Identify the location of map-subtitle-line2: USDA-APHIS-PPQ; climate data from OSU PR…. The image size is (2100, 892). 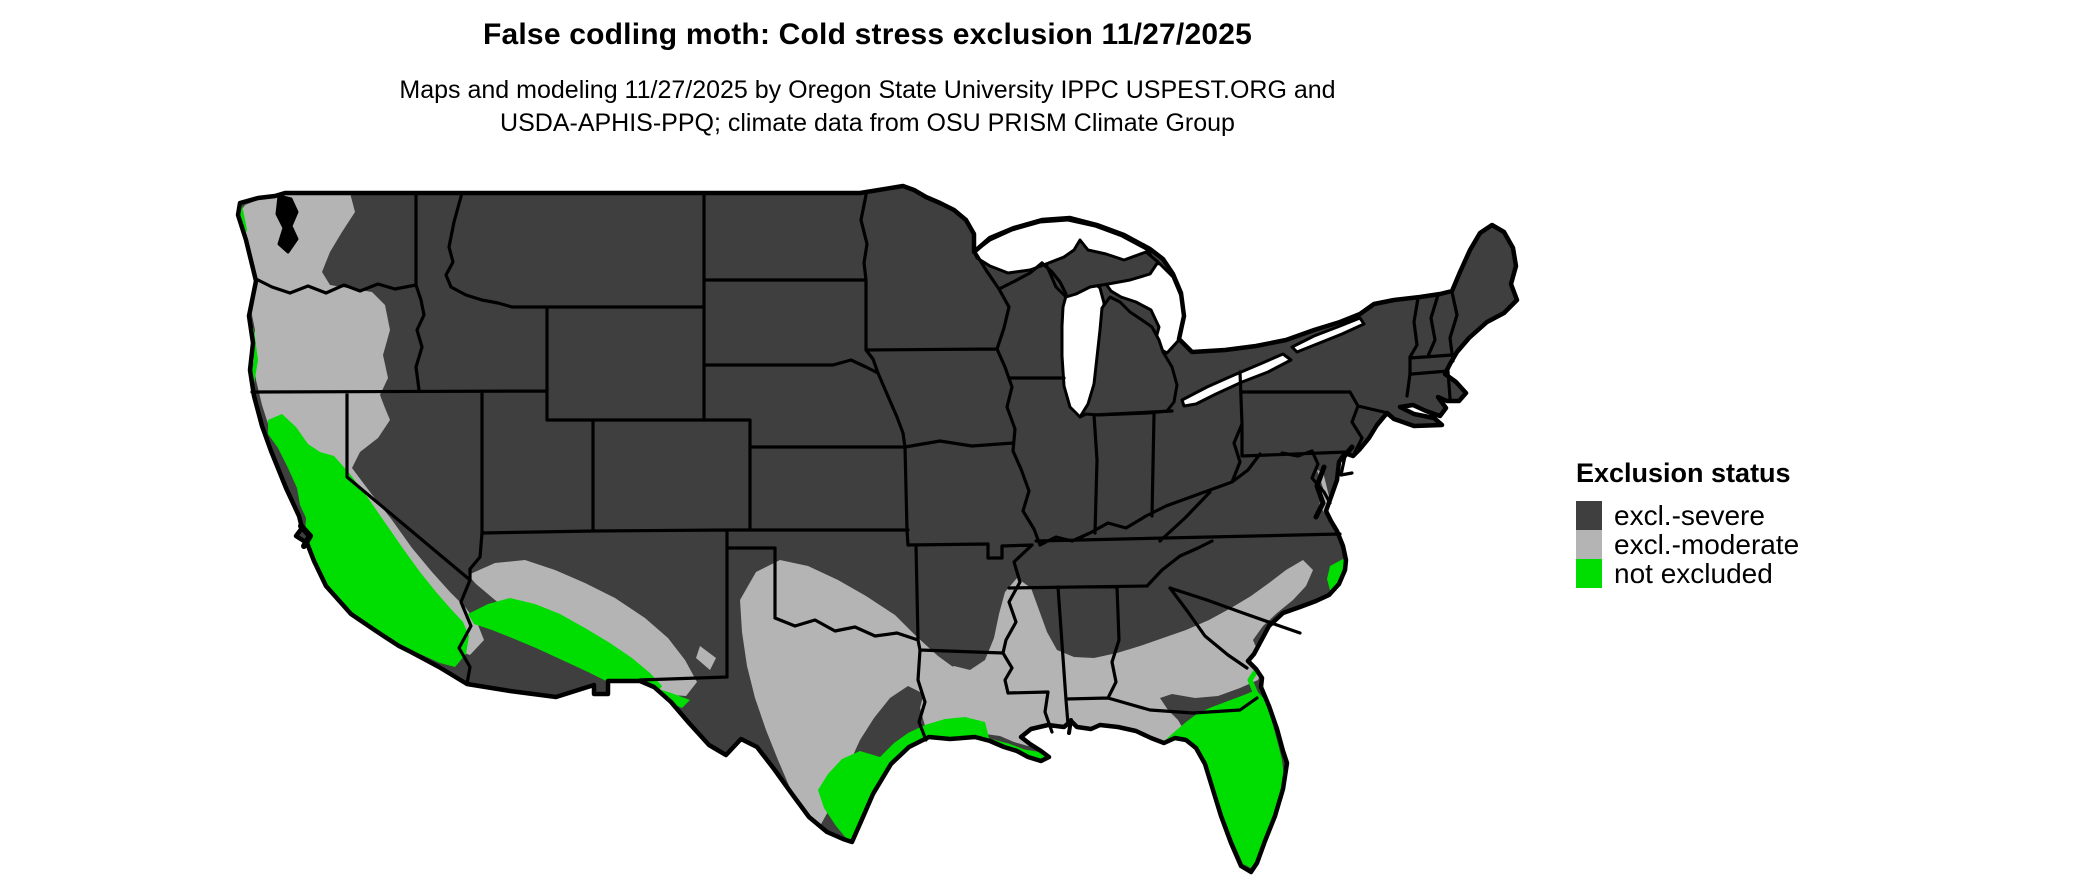
(867, 123).